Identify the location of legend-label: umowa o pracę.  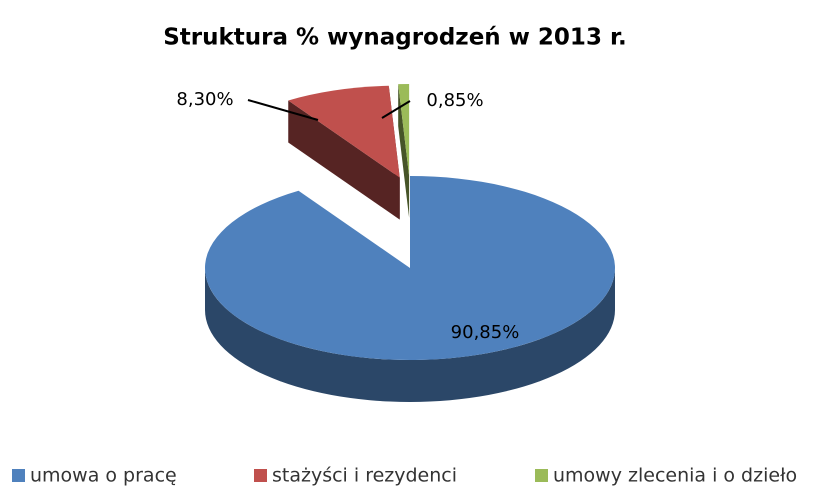
(103, 476).